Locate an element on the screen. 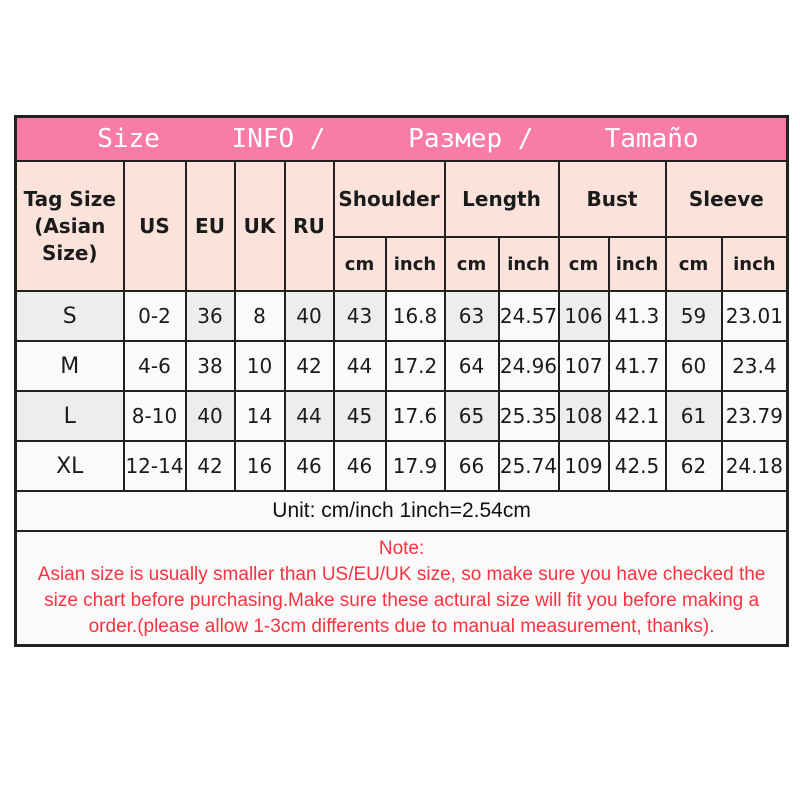 The image size is (800, 800). value-cell: 108 is located at coordinates (583, 416).